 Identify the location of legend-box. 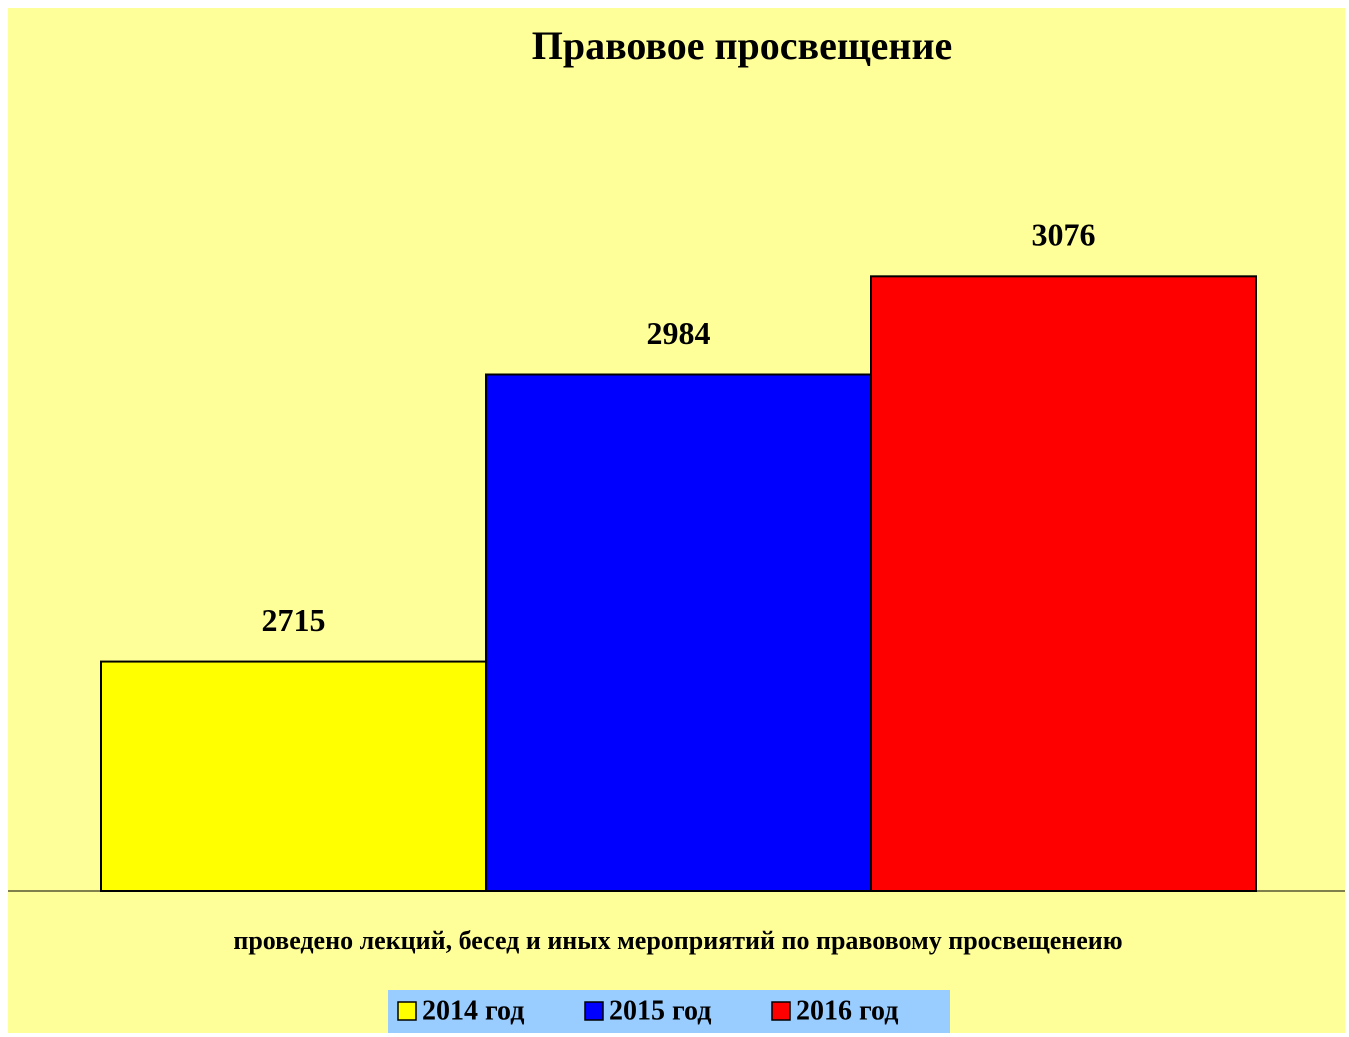
(669, 1011).